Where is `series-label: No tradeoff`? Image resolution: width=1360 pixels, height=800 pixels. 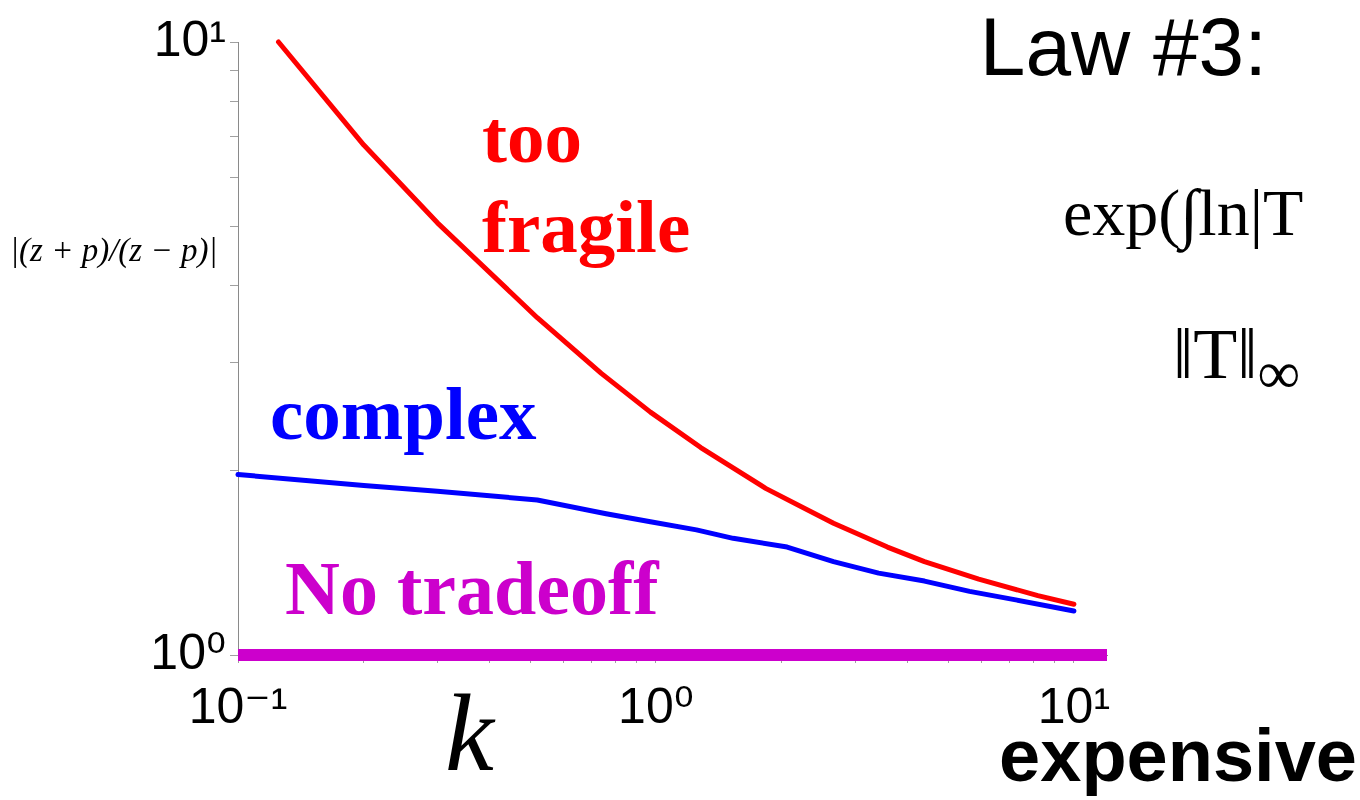
series-label: No tradeoff is located at coordinates (473, 588).